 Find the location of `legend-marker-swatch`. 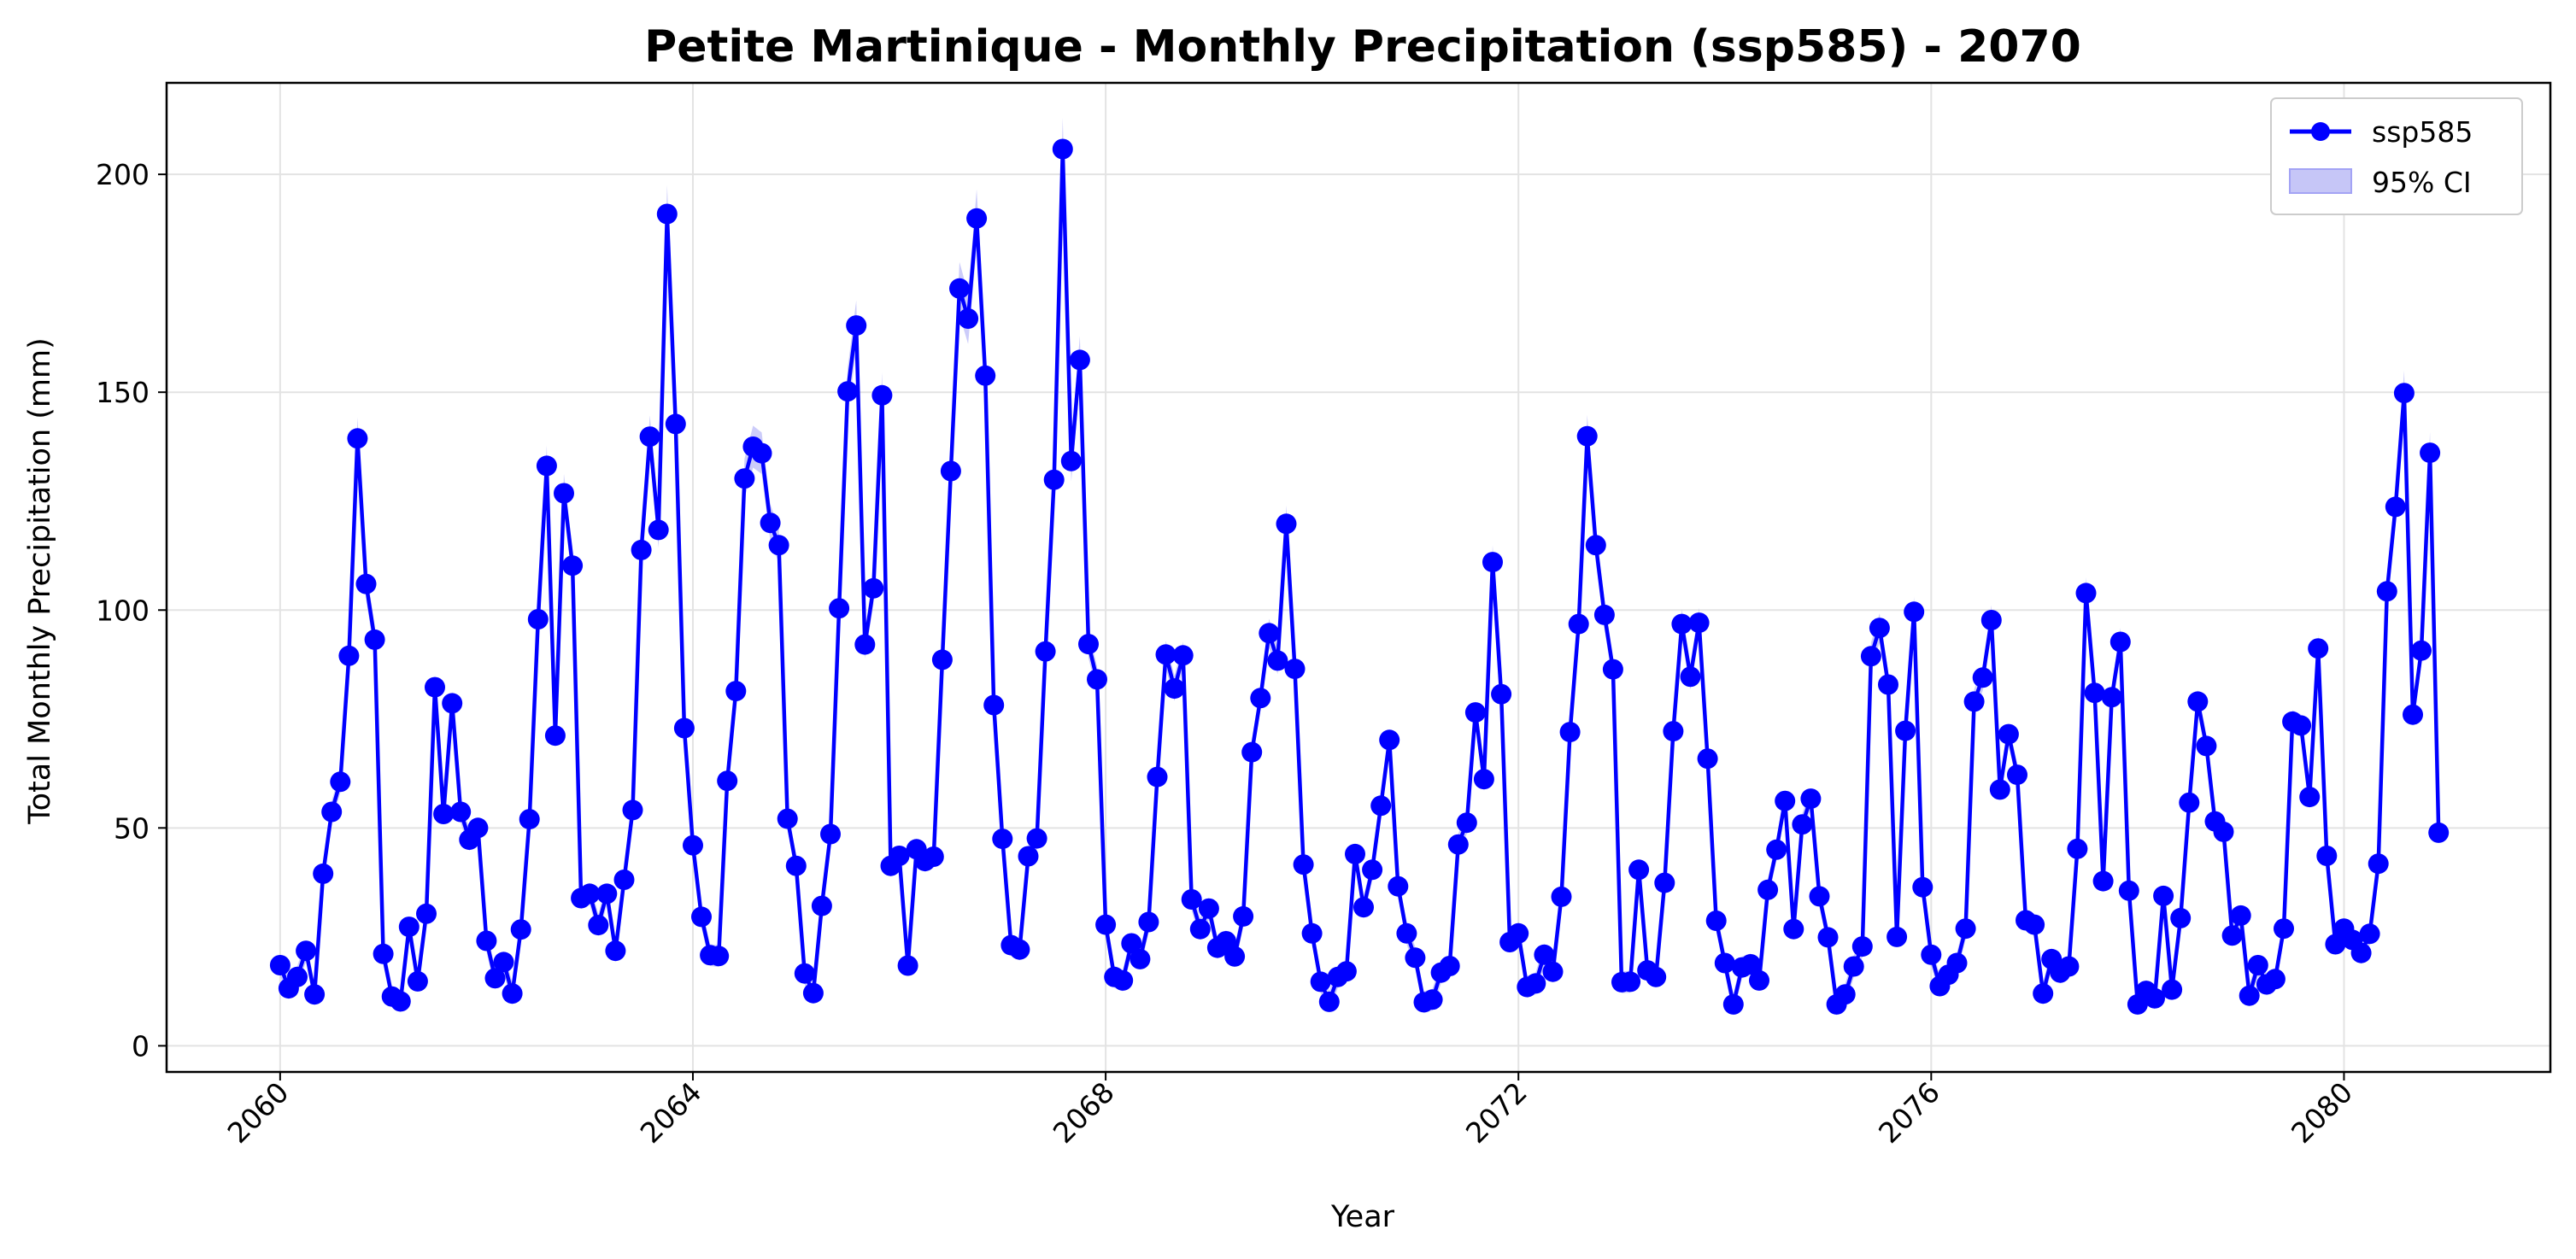

legend-marker-swatch is located at coordinates (2320, 131).